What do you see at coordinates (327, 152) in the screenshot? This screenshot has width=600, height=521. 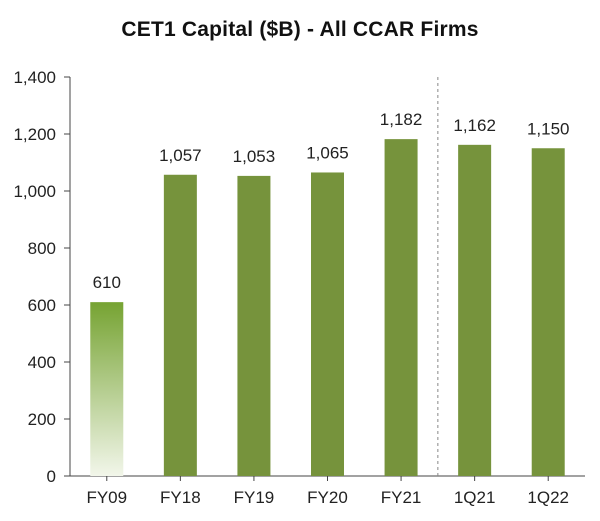 I see `data-label: 1,065` at bounding box center [327, 152].